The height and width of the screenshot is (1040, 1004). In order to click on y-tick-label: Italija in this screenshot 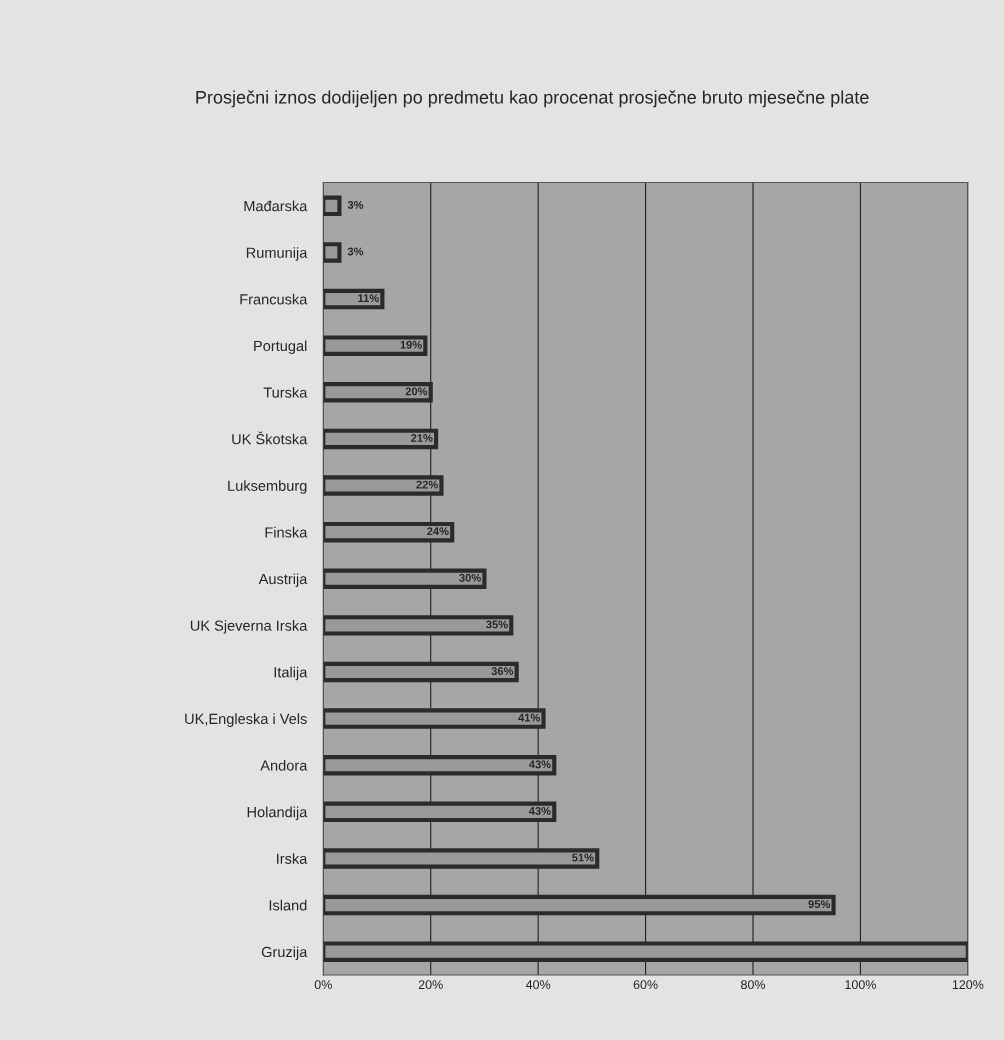, I will do `click(291, 673)`.